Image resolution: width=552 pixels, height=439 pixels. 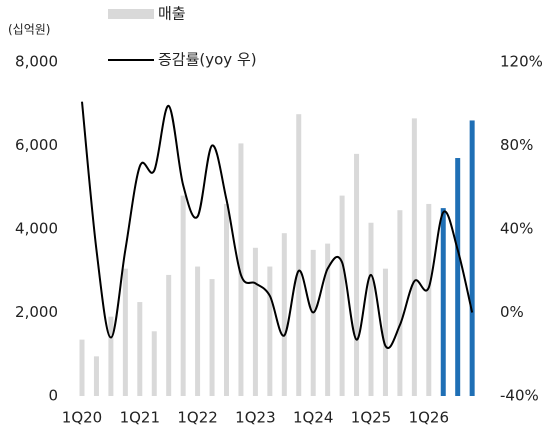 What do you see at coordinates (207, 60) in the screenshot?
I see `legend-label: 증감률(yoy 우)` at bounding box center [207, 60].